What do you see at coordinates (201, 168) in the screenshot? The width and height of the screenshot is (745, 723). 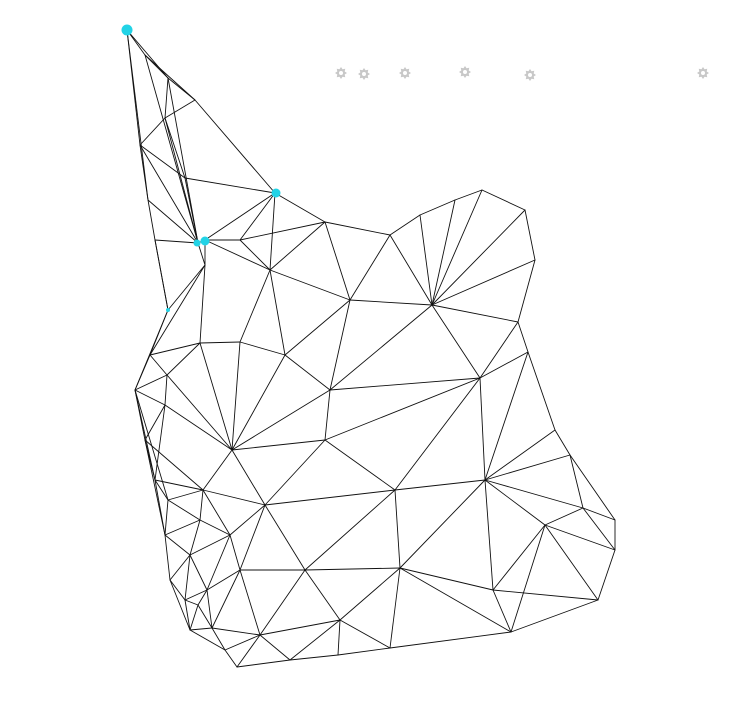 I see `highlighted-vertices` at bounding box center [201, 168].